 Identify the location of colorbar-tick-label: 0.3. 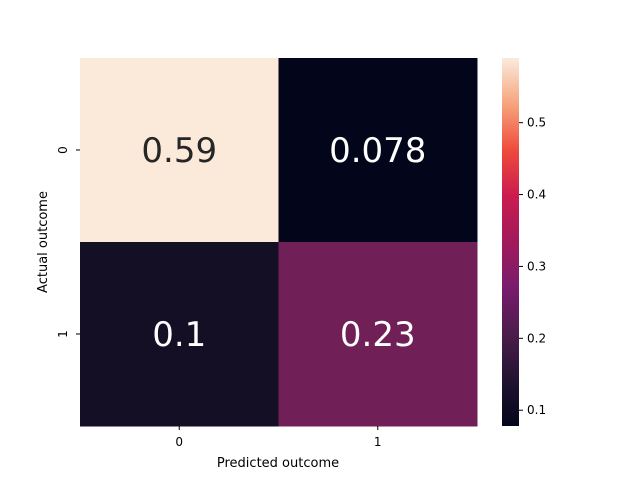
(536, 266).